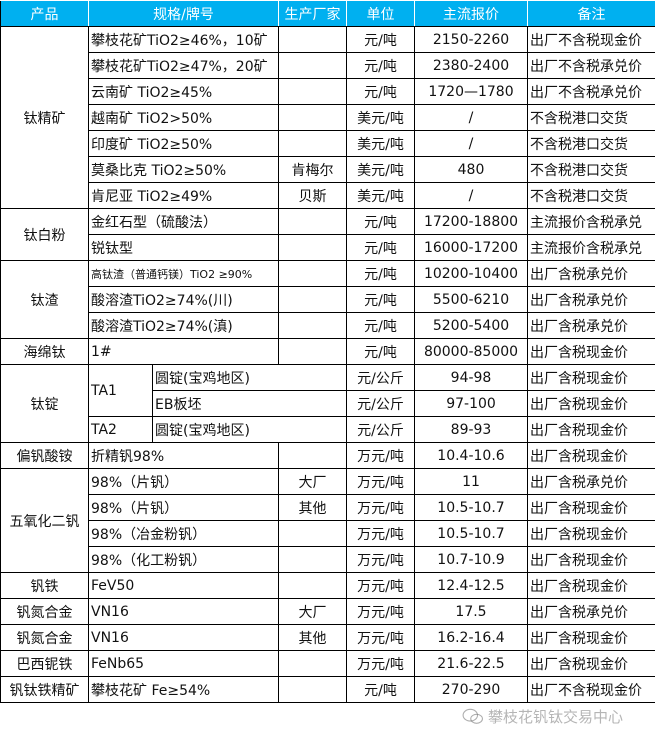  I want to click on table-row: 钒氮合金 VN16 大厂 万元/吨 17.5 出厂含税承兑价, so click(327, 611).